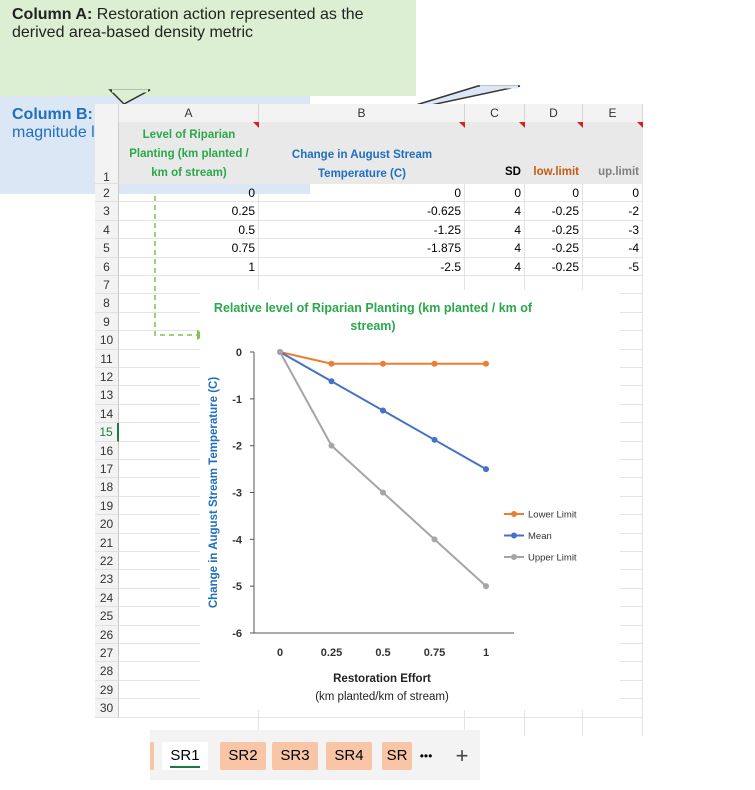 The width and height of the screenshot is (755, 790). I want to click on tab-sr2: SR2, so click(243, 756).